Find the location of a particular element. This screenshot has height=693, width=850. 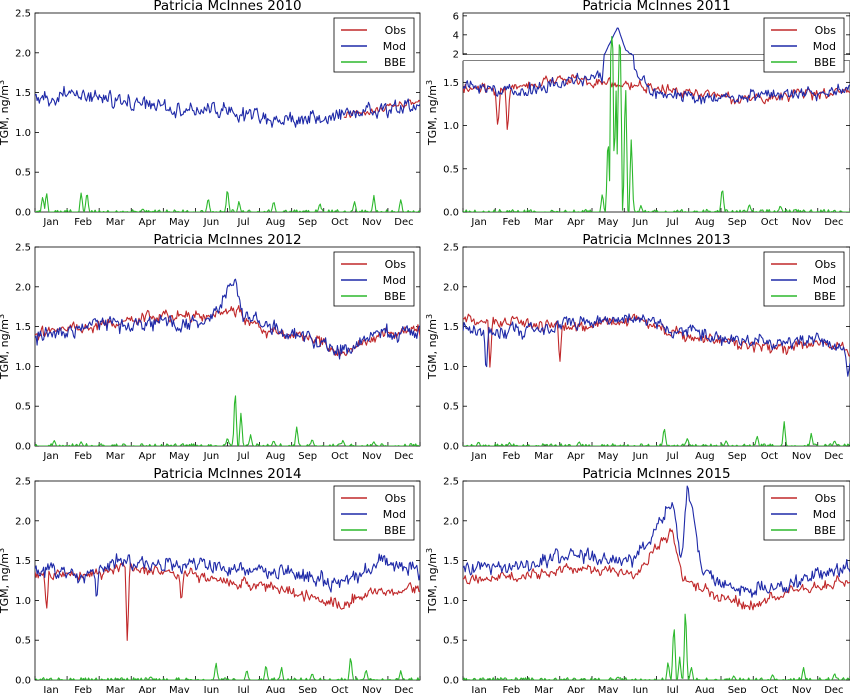

chart-title: Patricia McInnes 2013 is located at coordinates (656, 240).